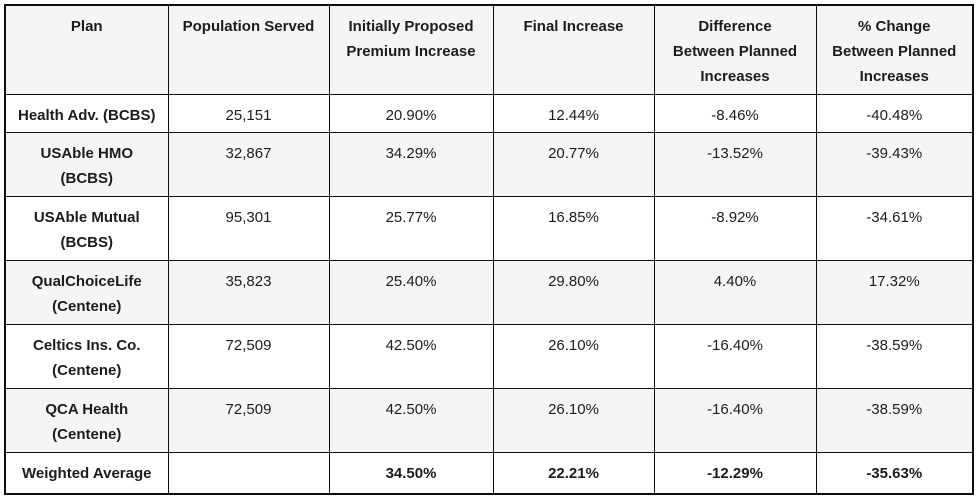 The width and height of the screenshot is (976, 502). Describe the element at coordinates (573, 49) in the screenshot. I see `column-header-final-increase: Final Increase` at that location.